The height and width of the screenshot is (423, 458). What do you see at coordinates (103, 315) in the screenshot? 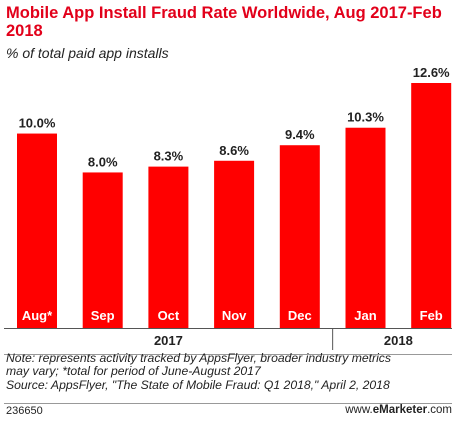
I see `category-label-1: Sep` at bounding box center [103, 315].